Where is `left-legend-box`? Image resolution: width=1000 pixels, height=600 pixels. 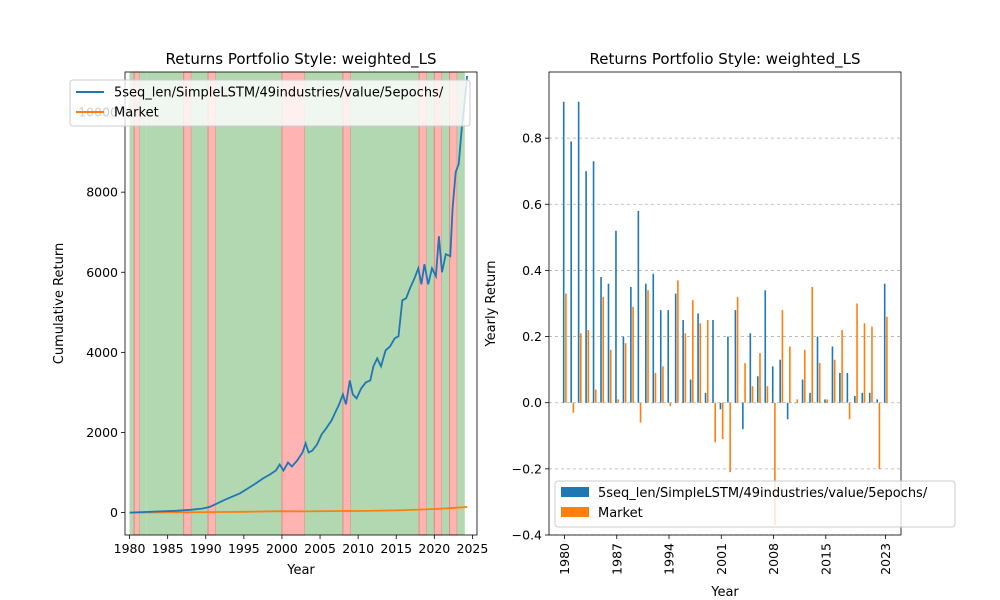
left-legend-box is located at coordinates (270, 103).